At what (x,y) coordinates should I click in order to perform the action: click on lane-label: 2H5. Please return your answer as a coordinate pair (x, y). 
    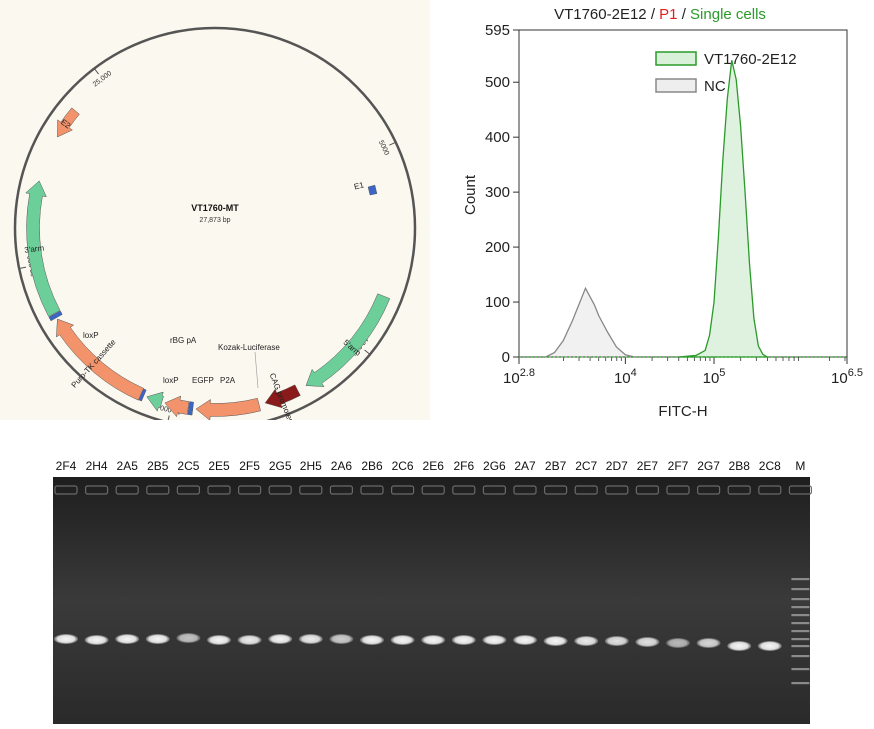
    Looking at the image, I should click on (311, 466).